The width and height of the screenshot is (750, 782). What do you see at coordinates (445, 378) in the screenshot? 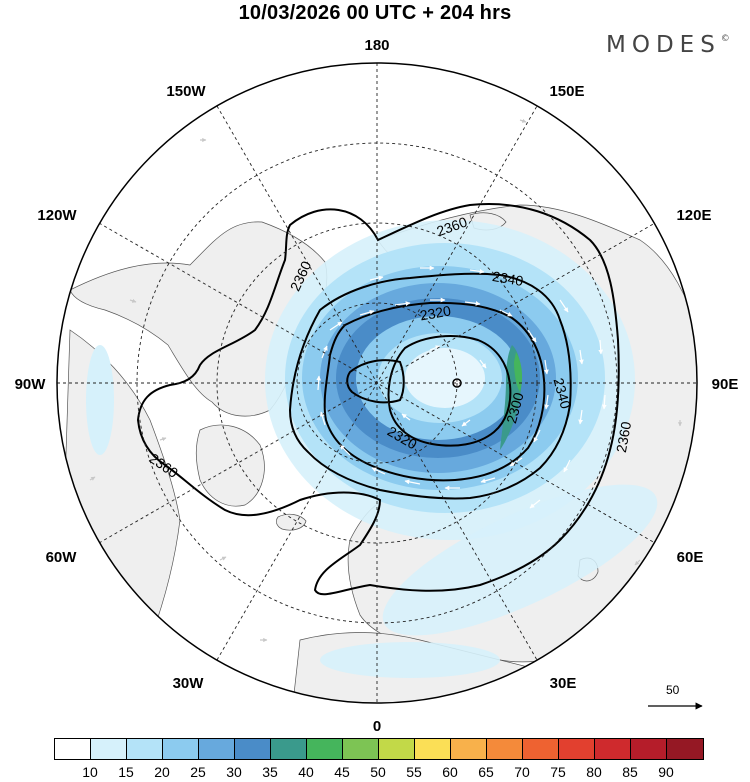
I see `wind-core-light` at bounding box center [445, 378].